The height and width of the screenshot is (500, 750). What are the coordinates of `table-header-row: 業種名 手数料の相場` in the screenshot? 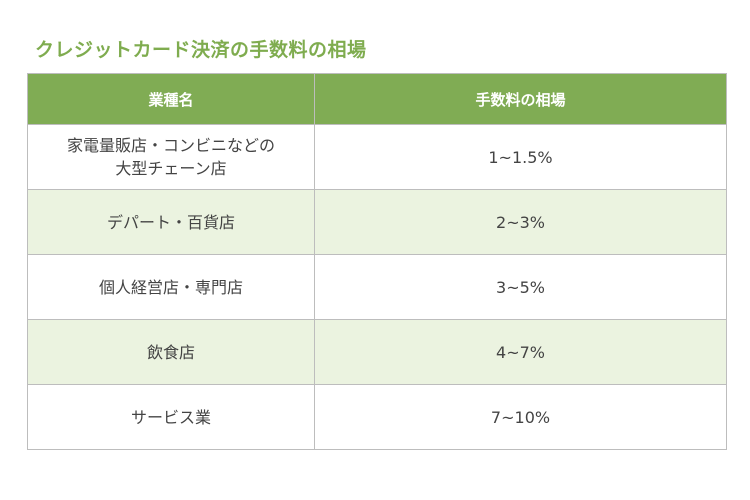 It's located at (377, 99).